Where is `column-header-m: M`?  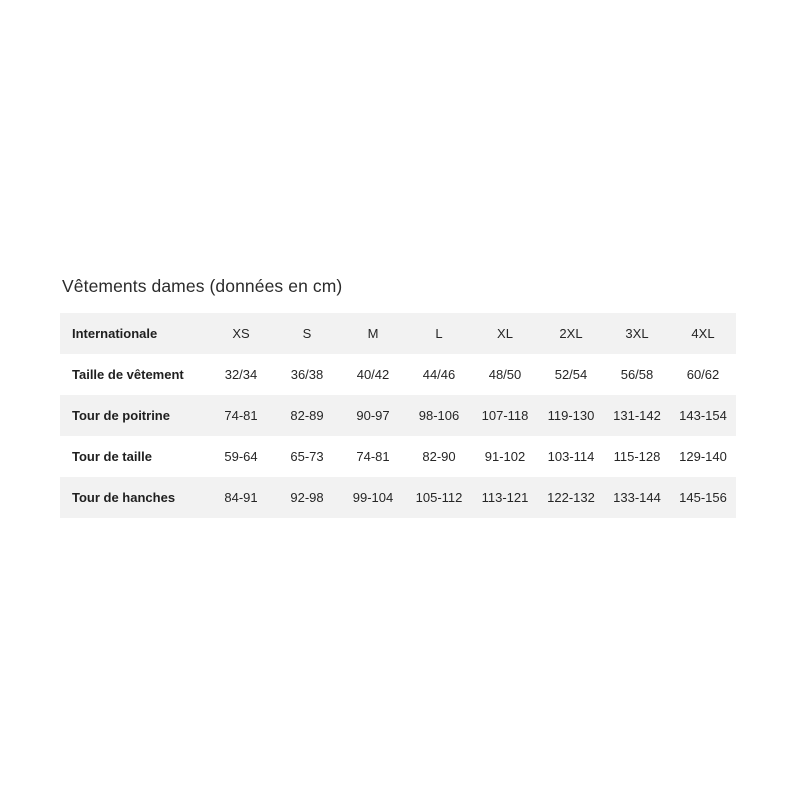
column-header-m: M is located at coordinates (373, 333).